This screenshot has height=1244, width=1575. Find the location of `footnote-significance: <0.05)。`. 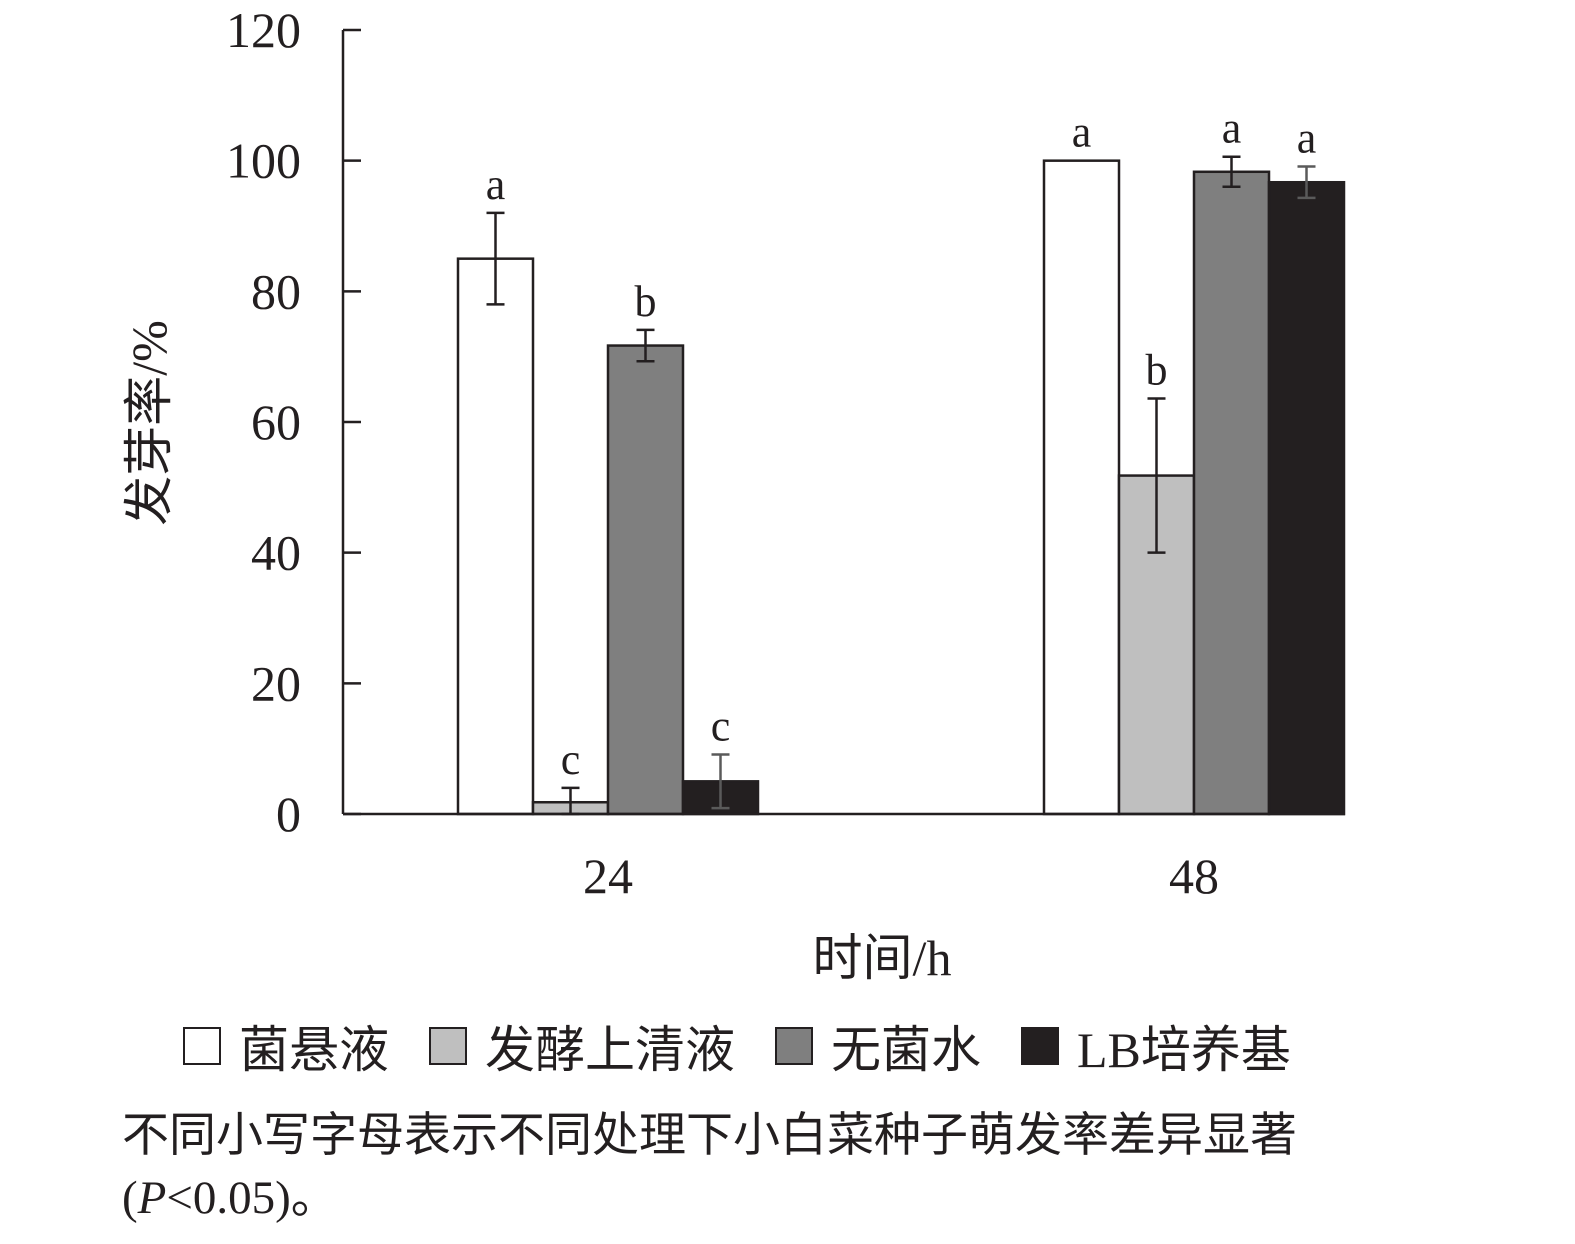

footnote-significance: <0.05)。 is located at coordinates (252, 1198).